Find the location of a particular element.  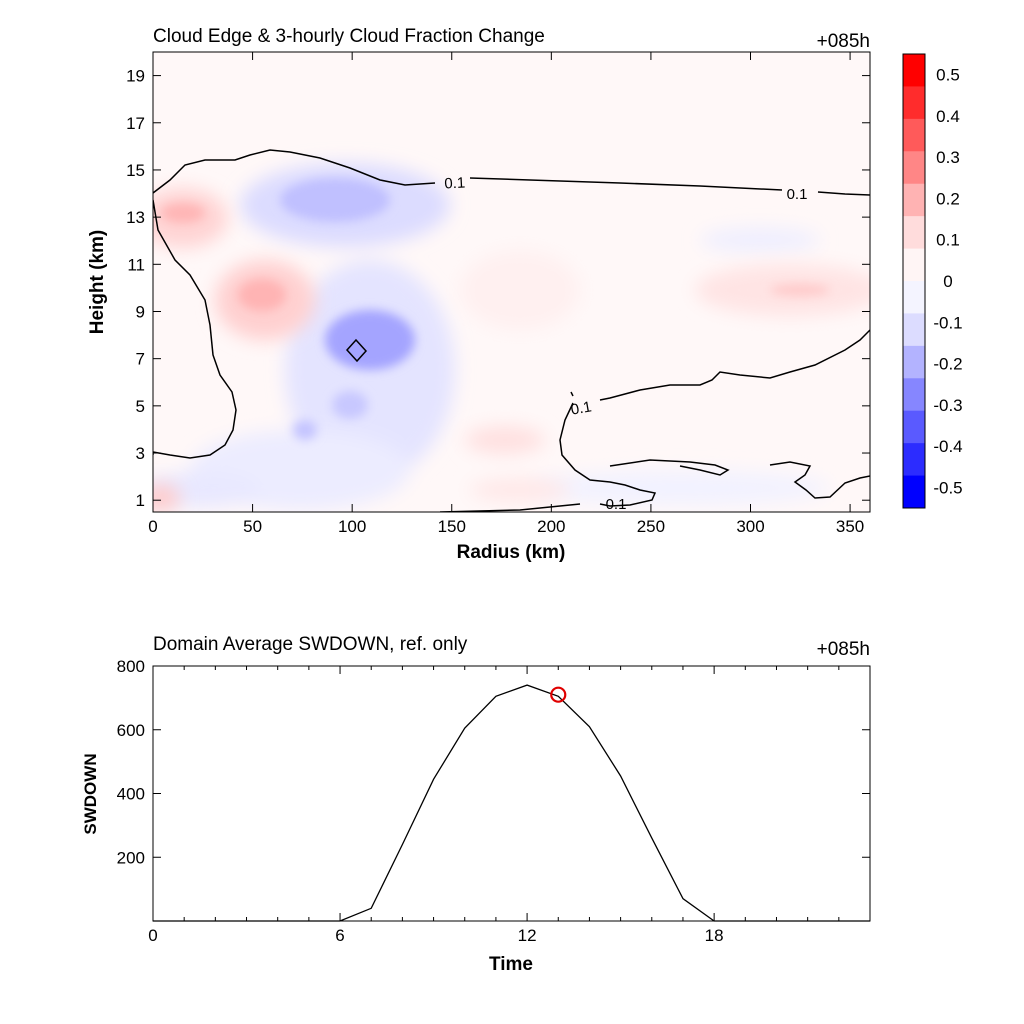

x-tick-label: 350 is located at coordinates (850, 526).